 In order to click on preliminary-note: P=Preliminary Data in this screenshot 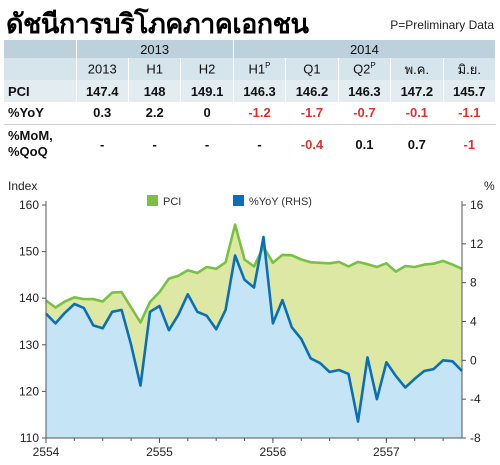, I will do `click(442, 25)`.